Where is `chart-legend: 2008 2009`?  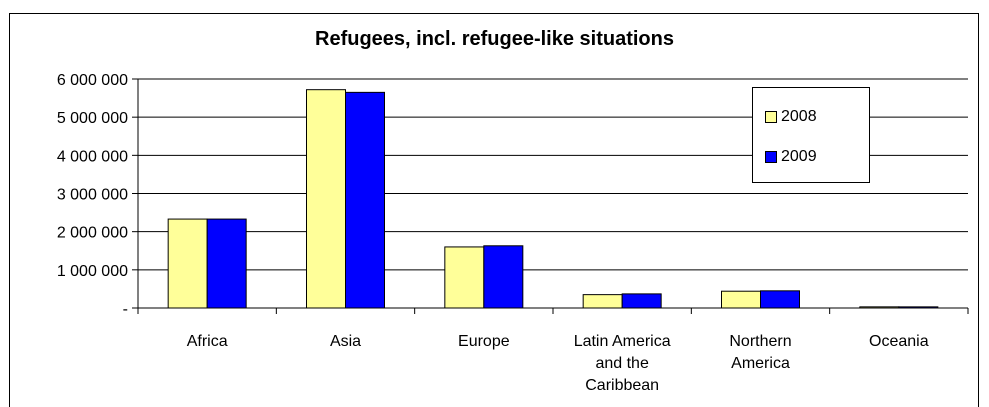 chart-legend: 2008 2009 is located at coordinates (811, 135).